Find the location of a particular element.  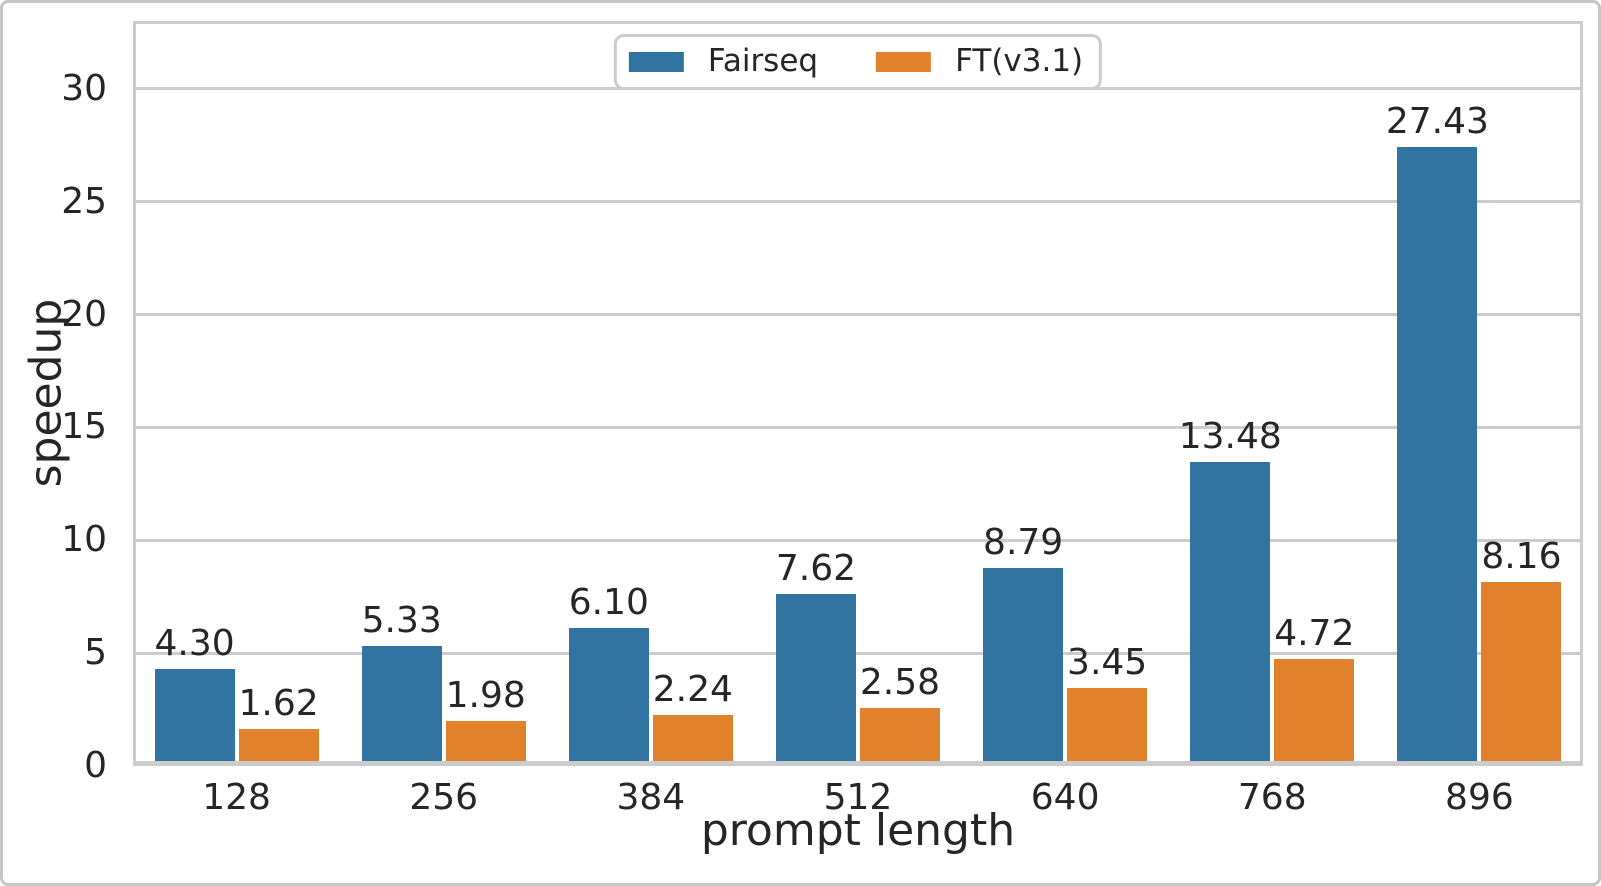

bar-ft-v3-1-512: 2.58 is located at coordinates (900, 715).